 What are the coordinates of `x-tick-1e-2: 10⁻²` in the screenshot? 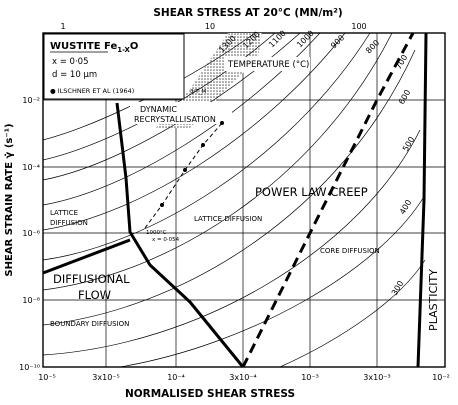 It's located at (441, 377).